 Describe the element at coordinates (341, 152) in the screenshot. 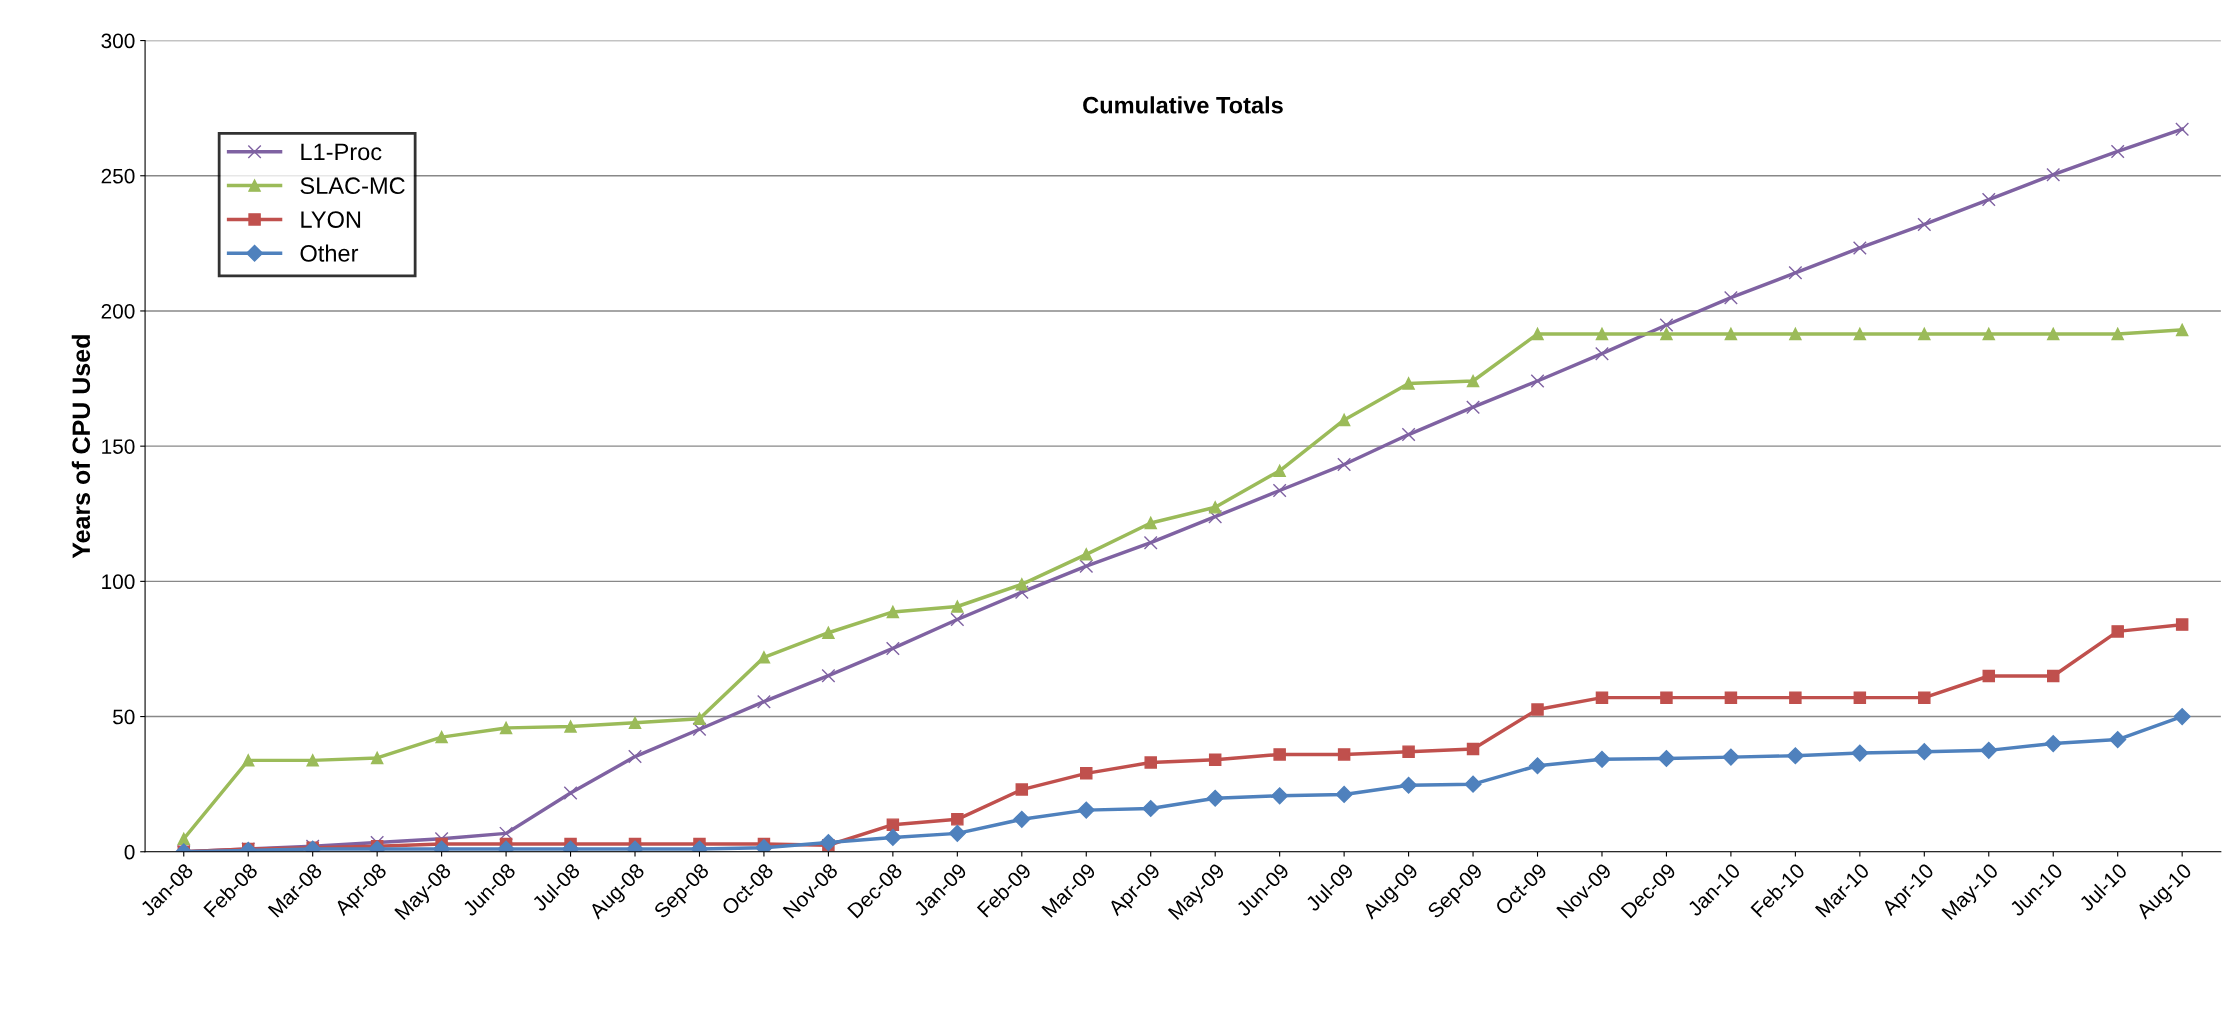

I see `legend-label: L1-Proc` at that location.